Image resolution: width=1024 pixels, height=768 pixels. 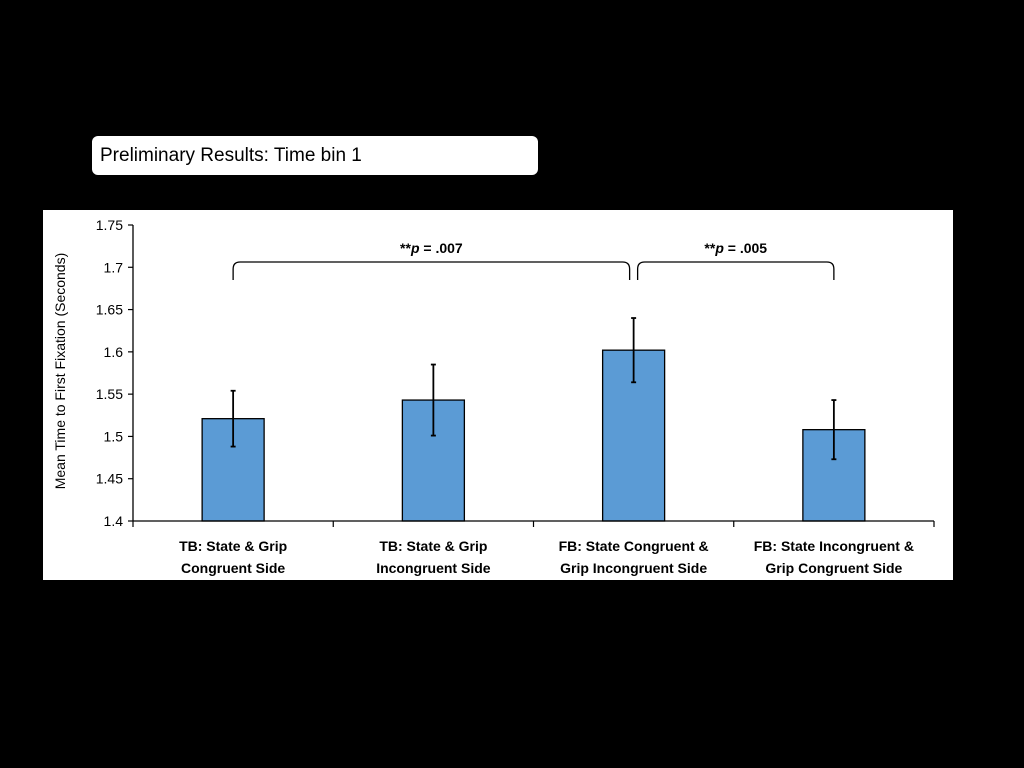 I want to click on y-tick-label: 1.75, so click(x=109, y=225).